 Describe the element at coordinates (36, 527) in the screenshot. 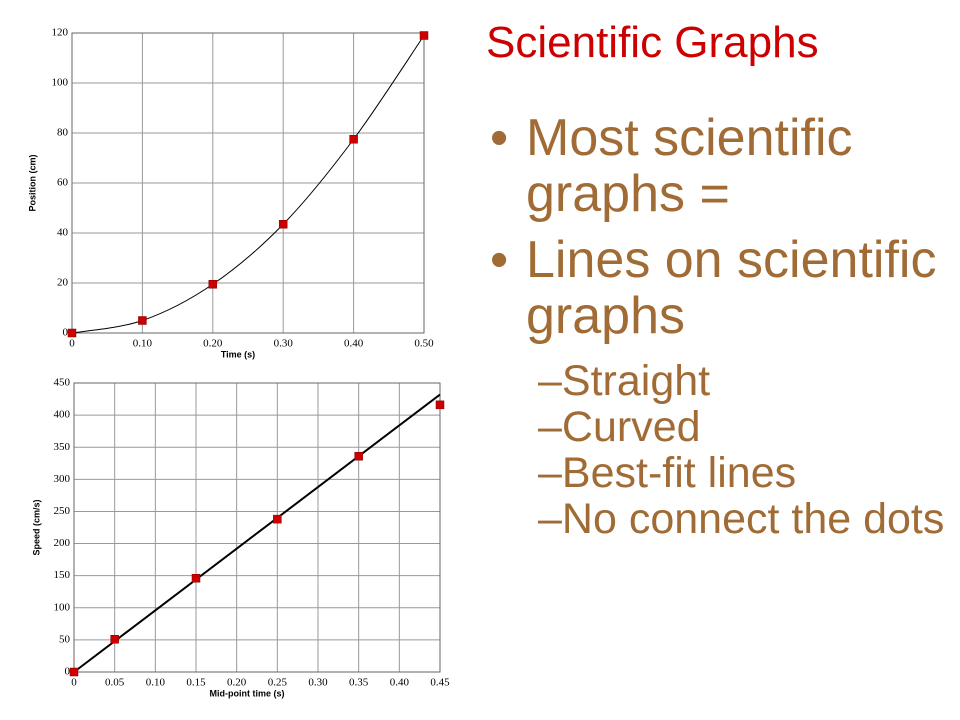

I see `y-axis-label: Speed (cm/s)` at that location.